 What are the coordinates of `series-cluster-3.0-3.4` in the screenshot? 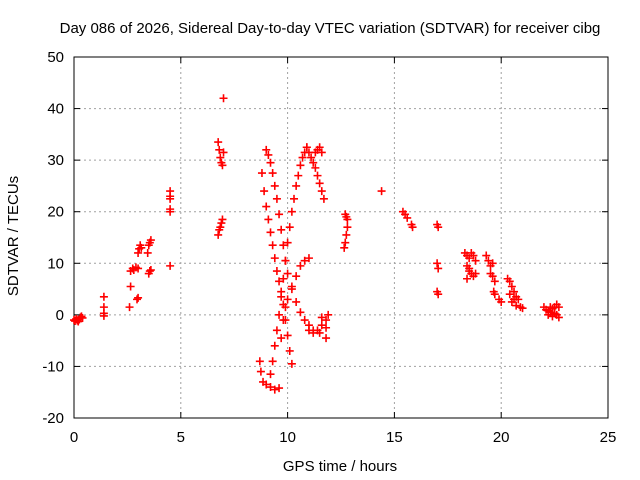 It's located at (144, 257).